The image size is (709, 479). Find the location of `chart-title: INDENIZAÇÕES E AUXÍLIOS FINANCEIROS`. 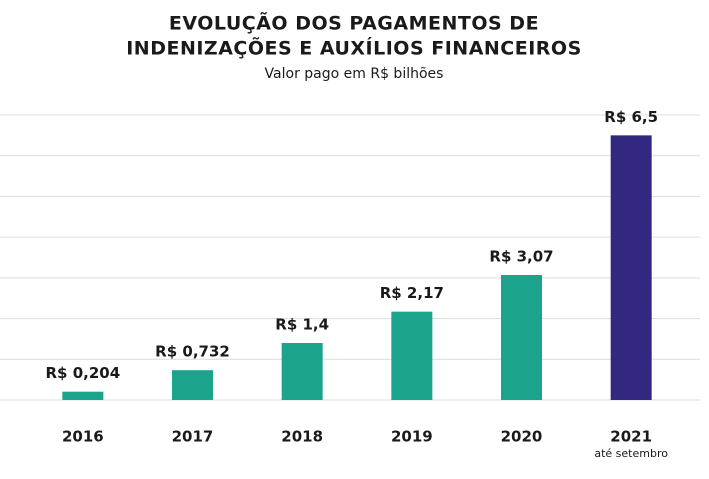

chart-title: INDENIZAÇÕES E AUXÍLIOS FINANCEIROS is located at coordinates (354, 48).